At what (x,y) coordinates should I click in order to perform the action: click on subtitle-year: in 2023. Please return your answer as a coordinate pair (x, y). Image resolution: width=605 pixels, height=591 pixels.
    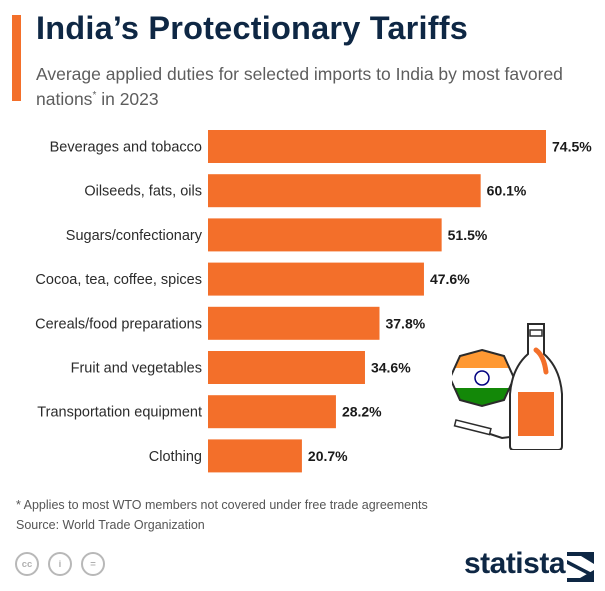
    Looking at the image, I should click on (127, 98).